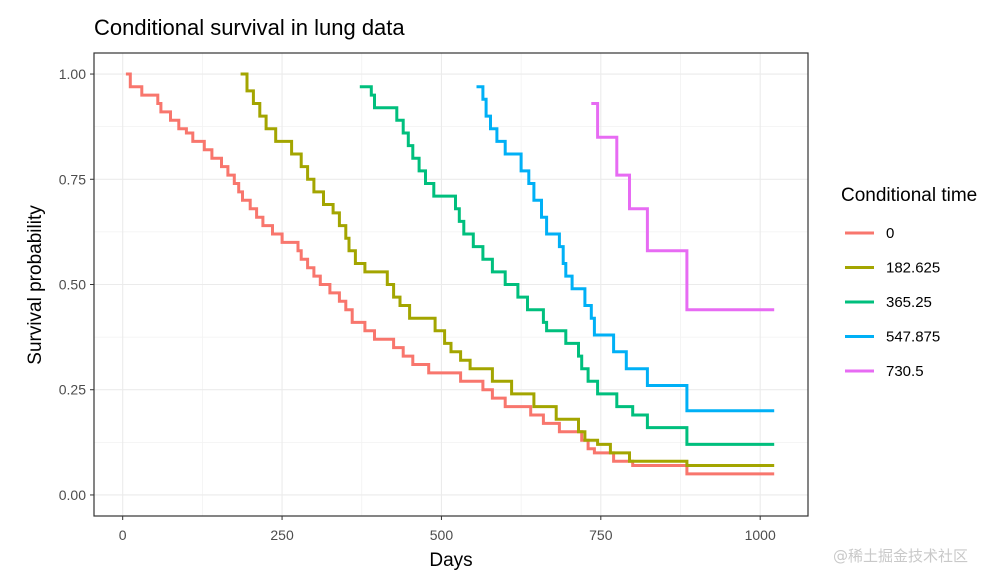 The image size is (1001, 573). Describe the element at coordinates (450, 560) in the screenshot. I see `x-axis-title: Days` at that location.